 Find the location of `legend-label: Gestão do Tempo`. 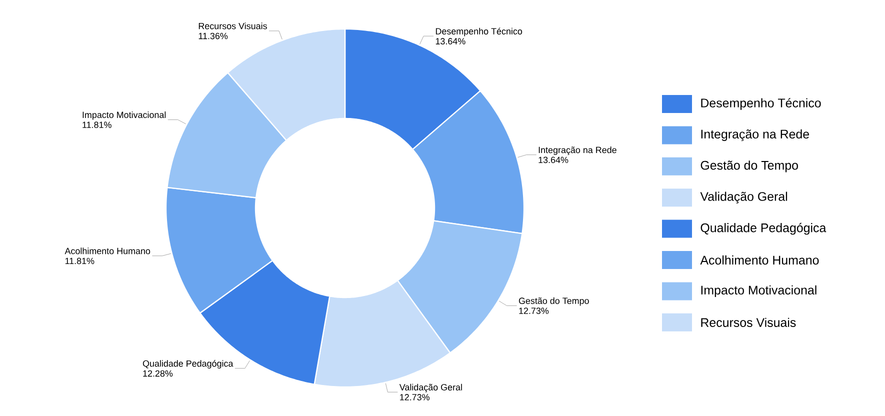

legend-label: Gestão do Tempo is located at coordinates (749, 166).